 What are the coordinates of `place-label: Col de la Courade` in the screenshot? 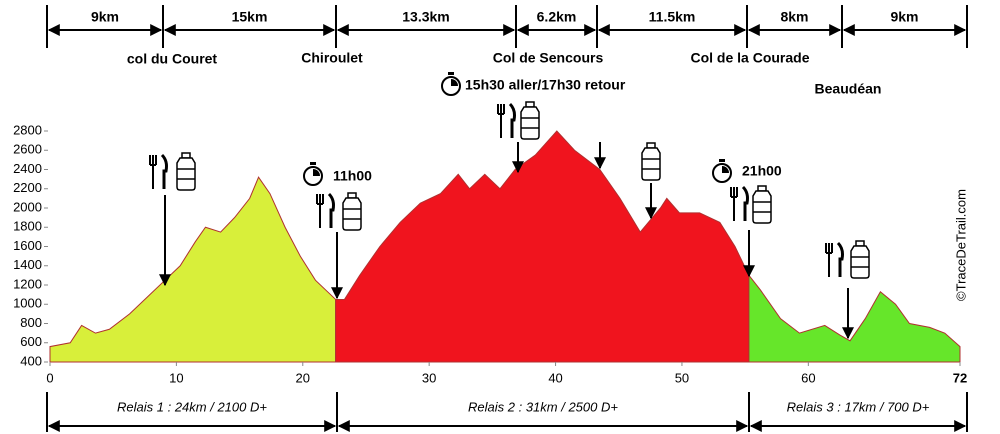 It's located at (749, 58).